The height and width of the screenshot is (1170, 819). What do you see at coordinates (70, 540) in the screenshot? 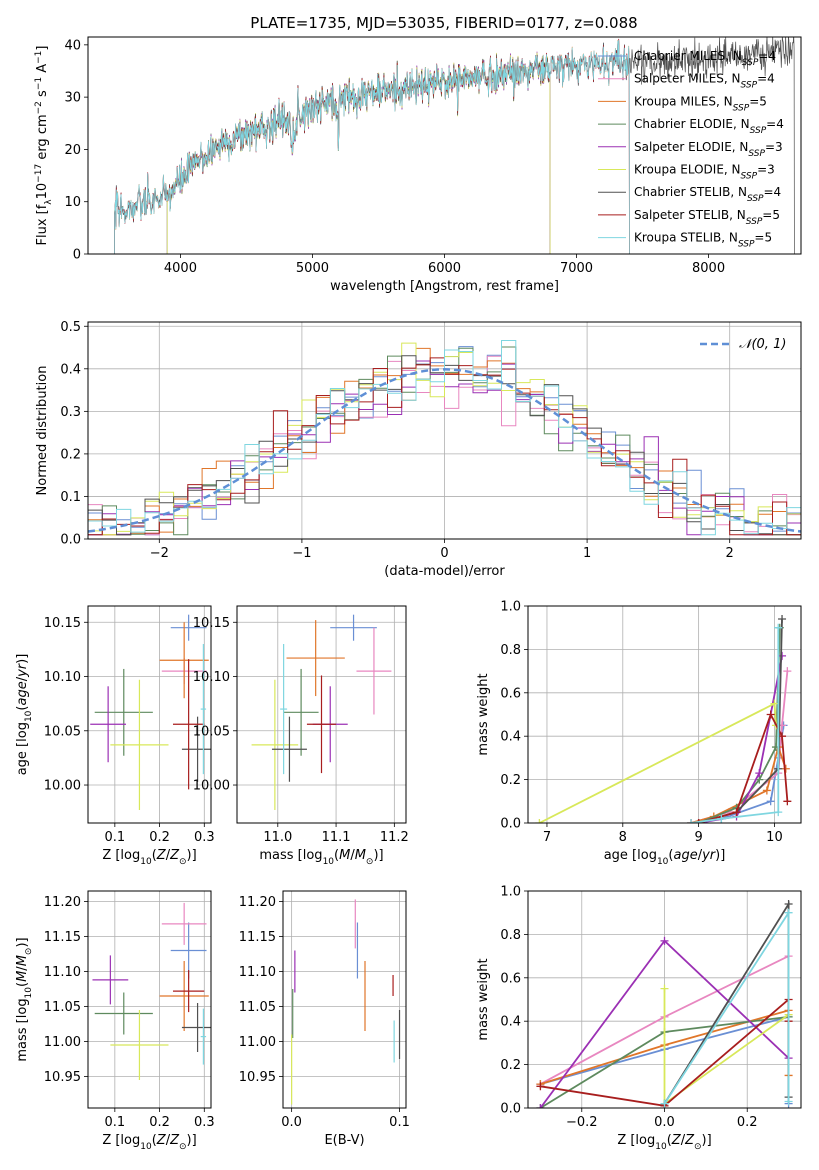
I see `y-tick-label: 0.0` at bounding box center [70, 540].